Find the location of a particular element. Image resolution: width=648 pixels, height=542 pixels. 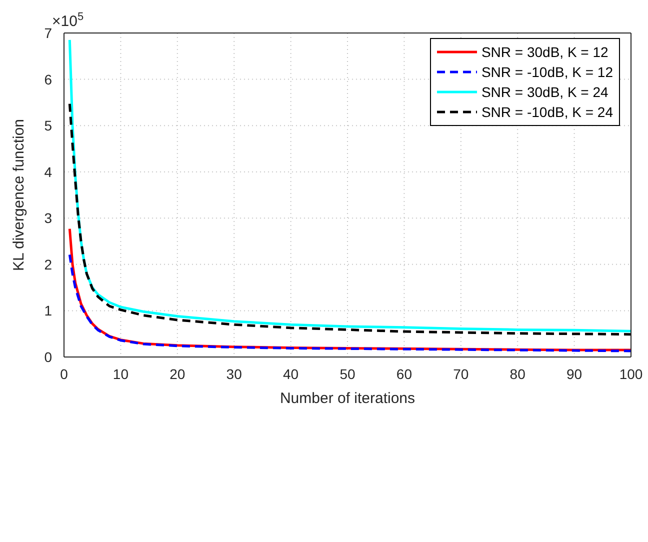

legend-label: SNR = -10dB, K = 12 is located at coordinates (547, 72).